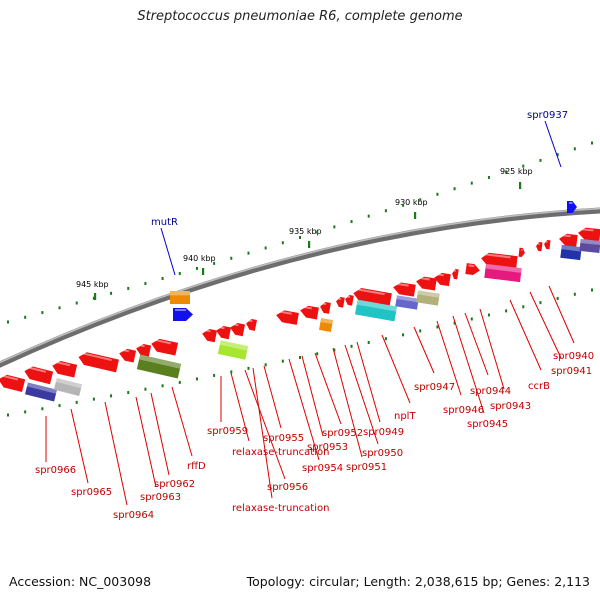  What do you see at coordinates (327, 447) in the screenshot?
I see `gene-label: spr0953` at bounding box center [327, 447].